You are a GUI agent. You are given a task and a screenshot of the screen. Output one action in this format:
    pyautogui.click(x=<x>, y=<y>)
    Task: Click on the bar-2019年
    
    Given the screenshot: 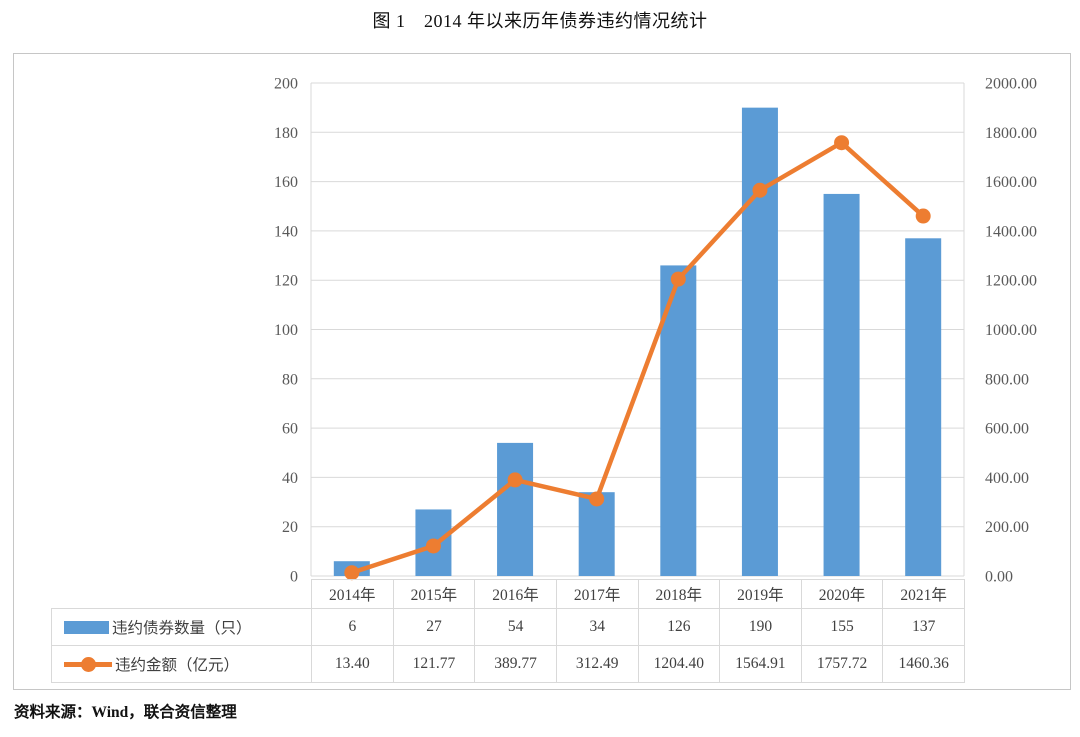 What is the action you would take?
    pyautogui.click(x=759, y=342)
    